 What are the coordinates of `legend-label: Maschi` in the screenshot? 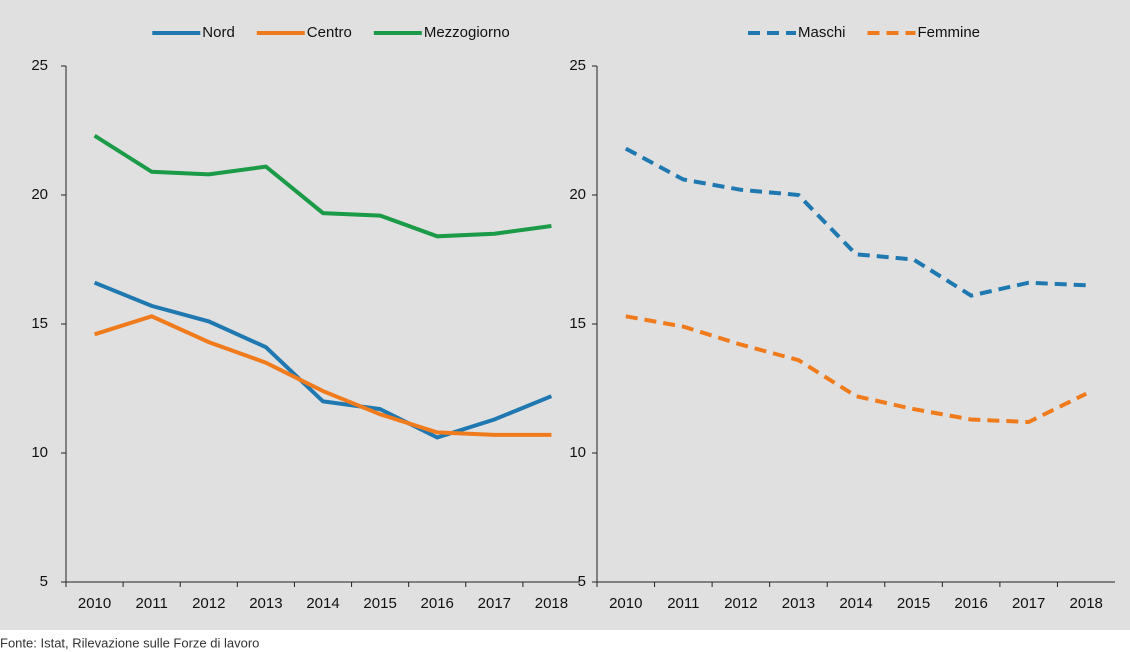 It's located at (822, 32).